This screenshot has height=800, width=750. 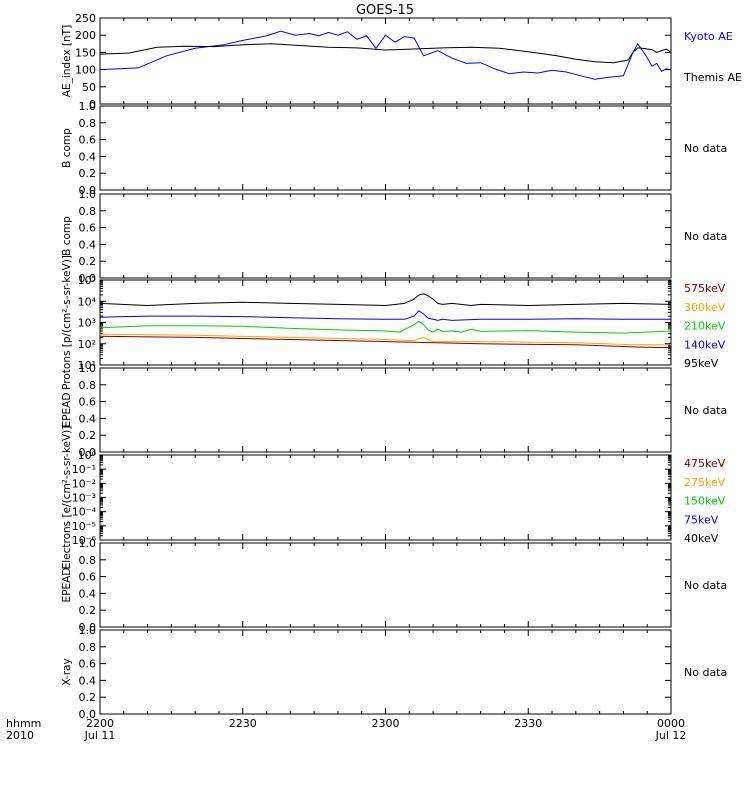 What do you see at coordinates (85, 70) in the screenshot?
I see `y-tick-label: 100` at bounding box center [85, 70].